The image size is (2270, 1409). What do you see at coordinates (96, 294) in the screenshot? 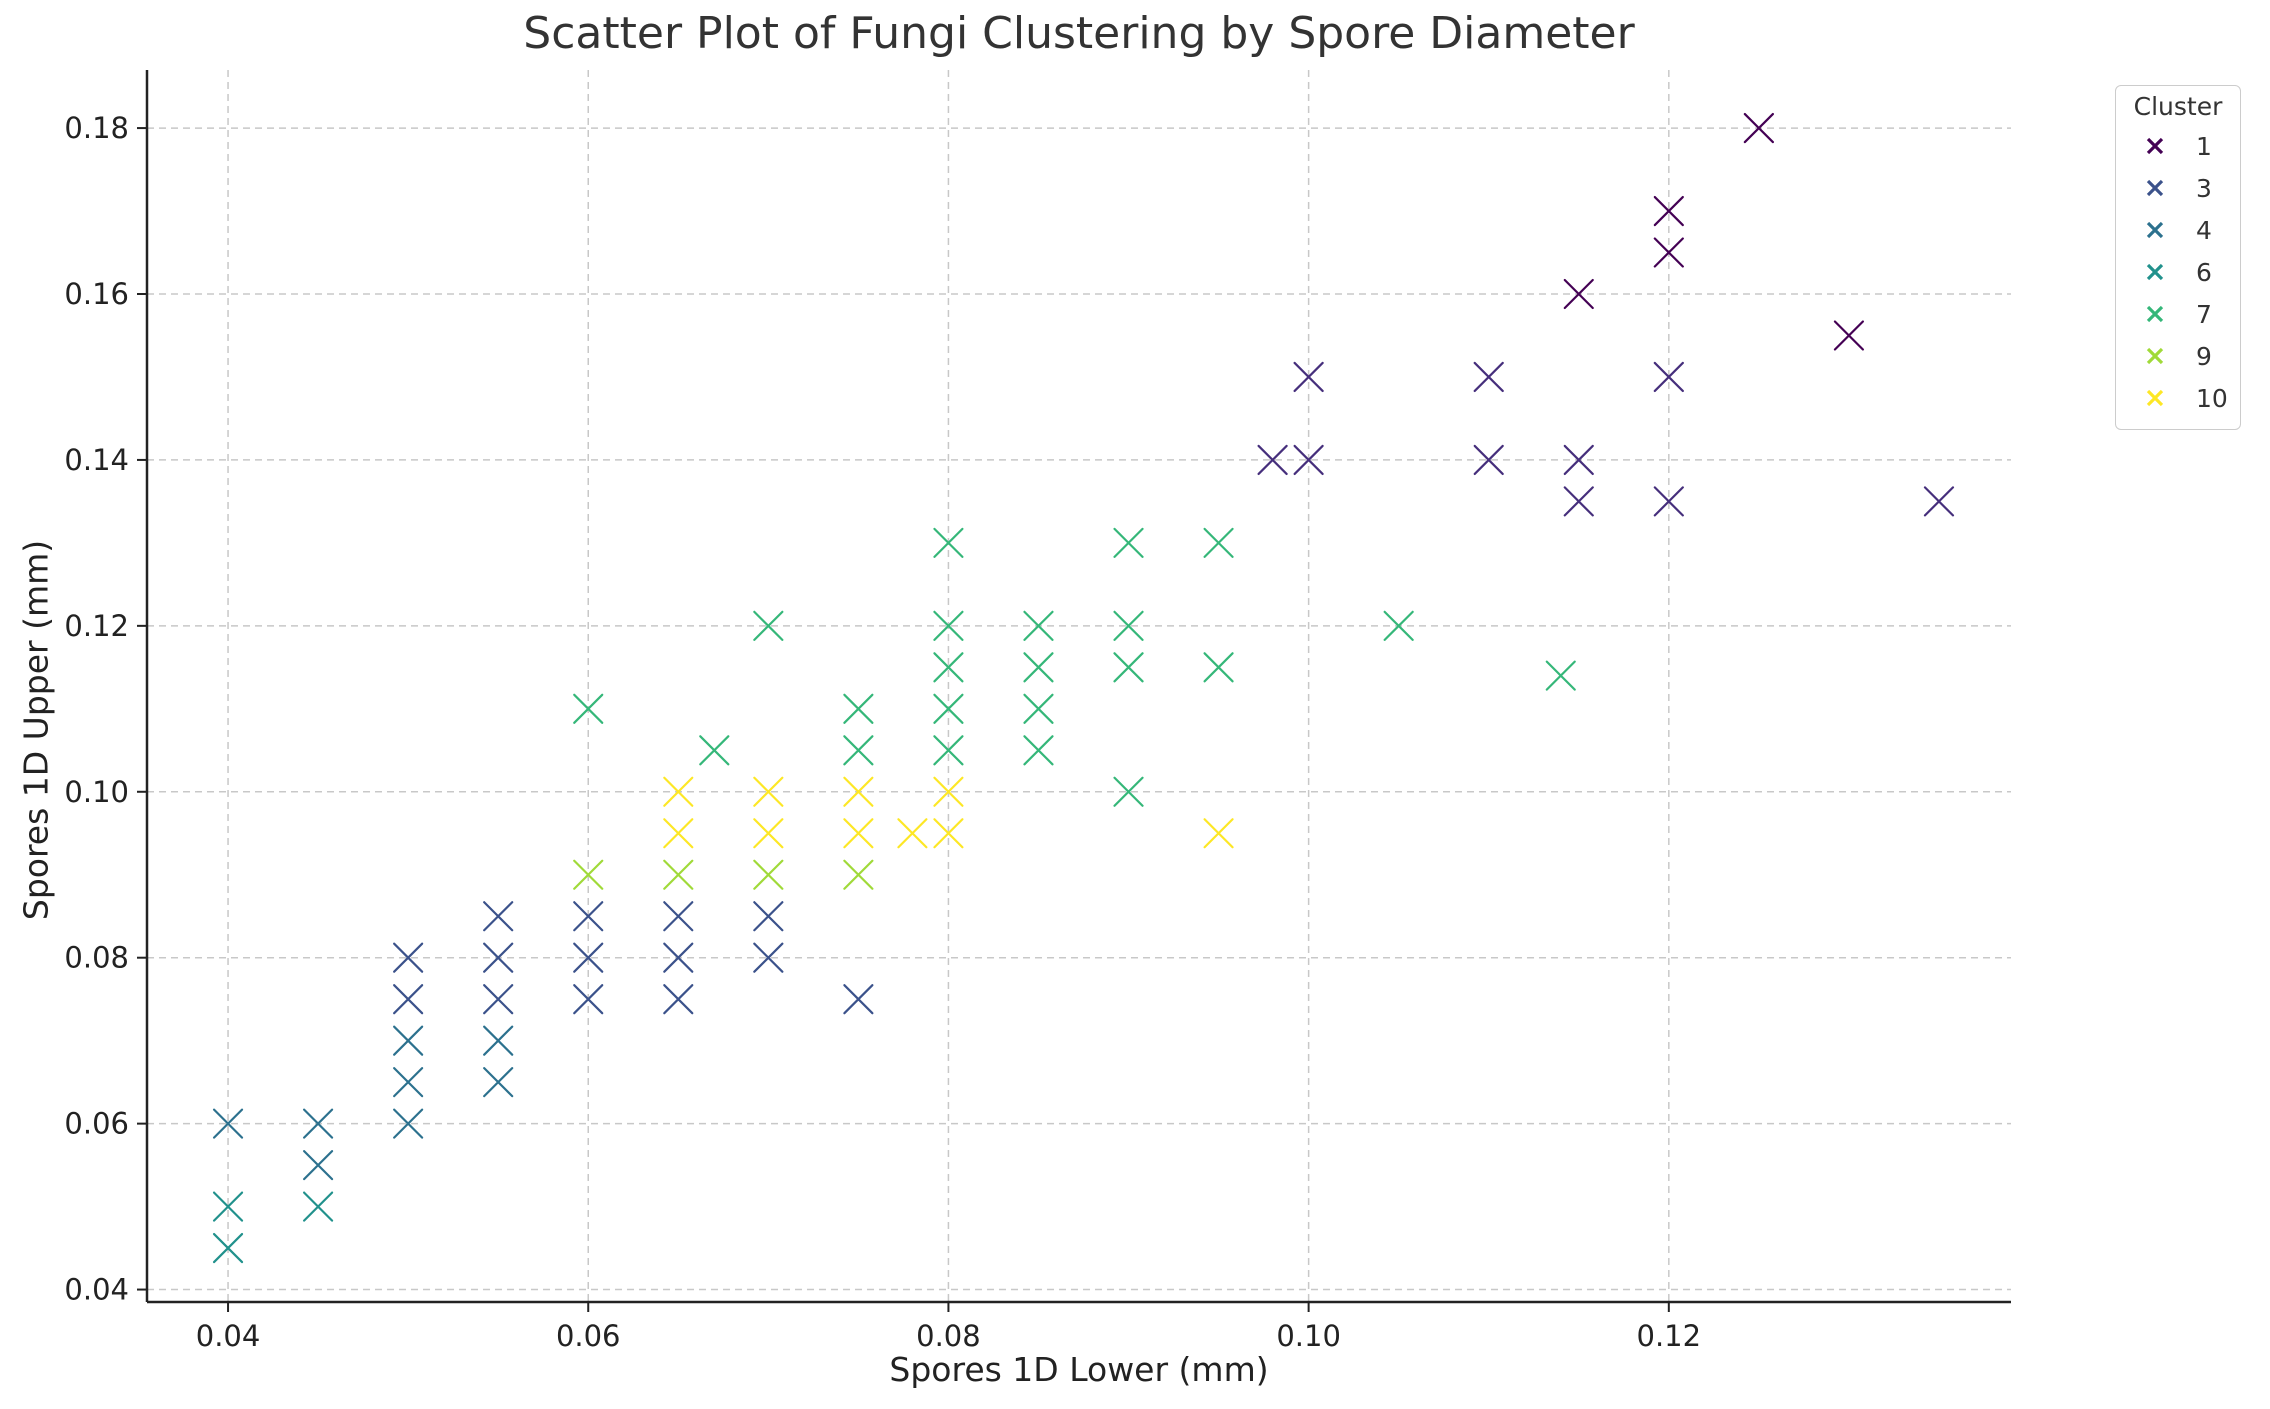
I see `y-tick-label: 0.16` at bounding box center [96, 294].